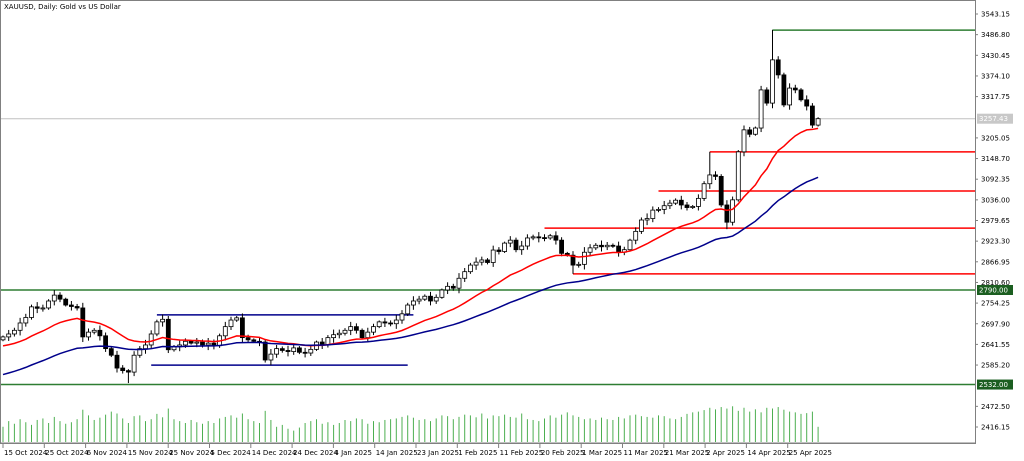  What do you see at coordinates (995, 324) in the screenshot?
I see `price-tick-label: 2697.90` at bounding box center [995, 324].